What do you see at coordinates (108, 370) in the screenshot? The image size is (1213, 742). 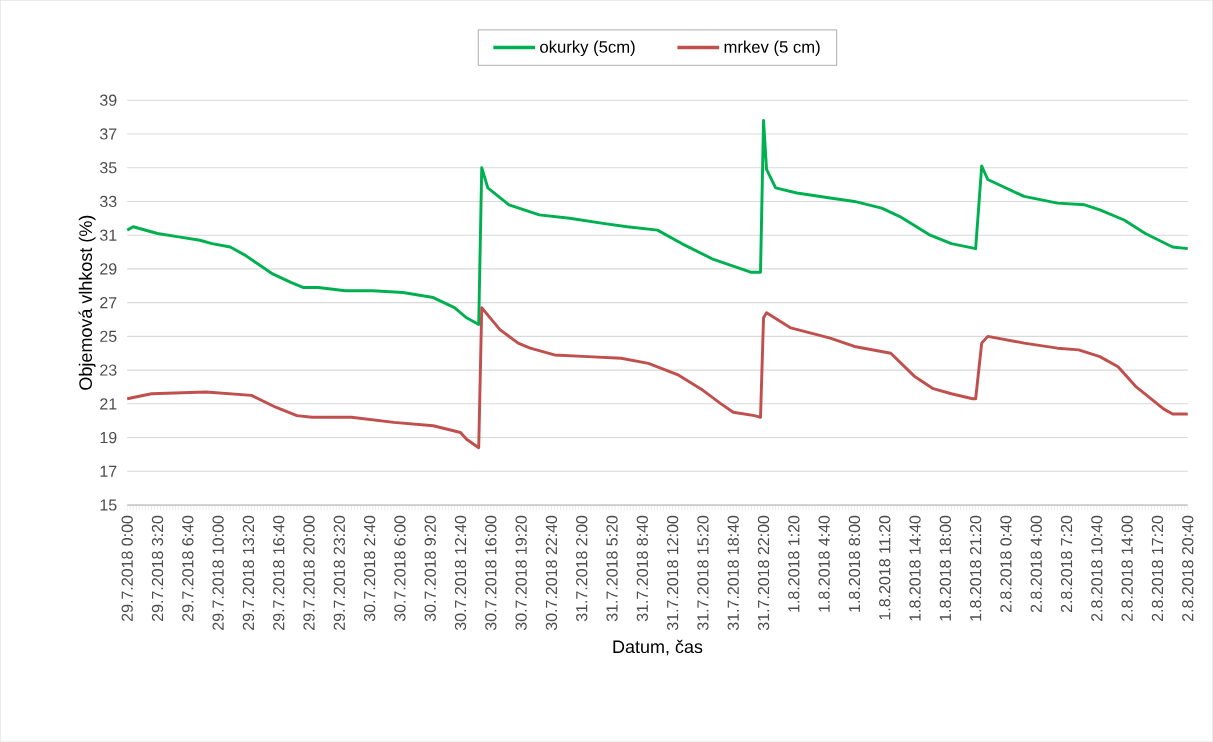 I see `y-tick-label: 23` at bounding box center [108, 370].